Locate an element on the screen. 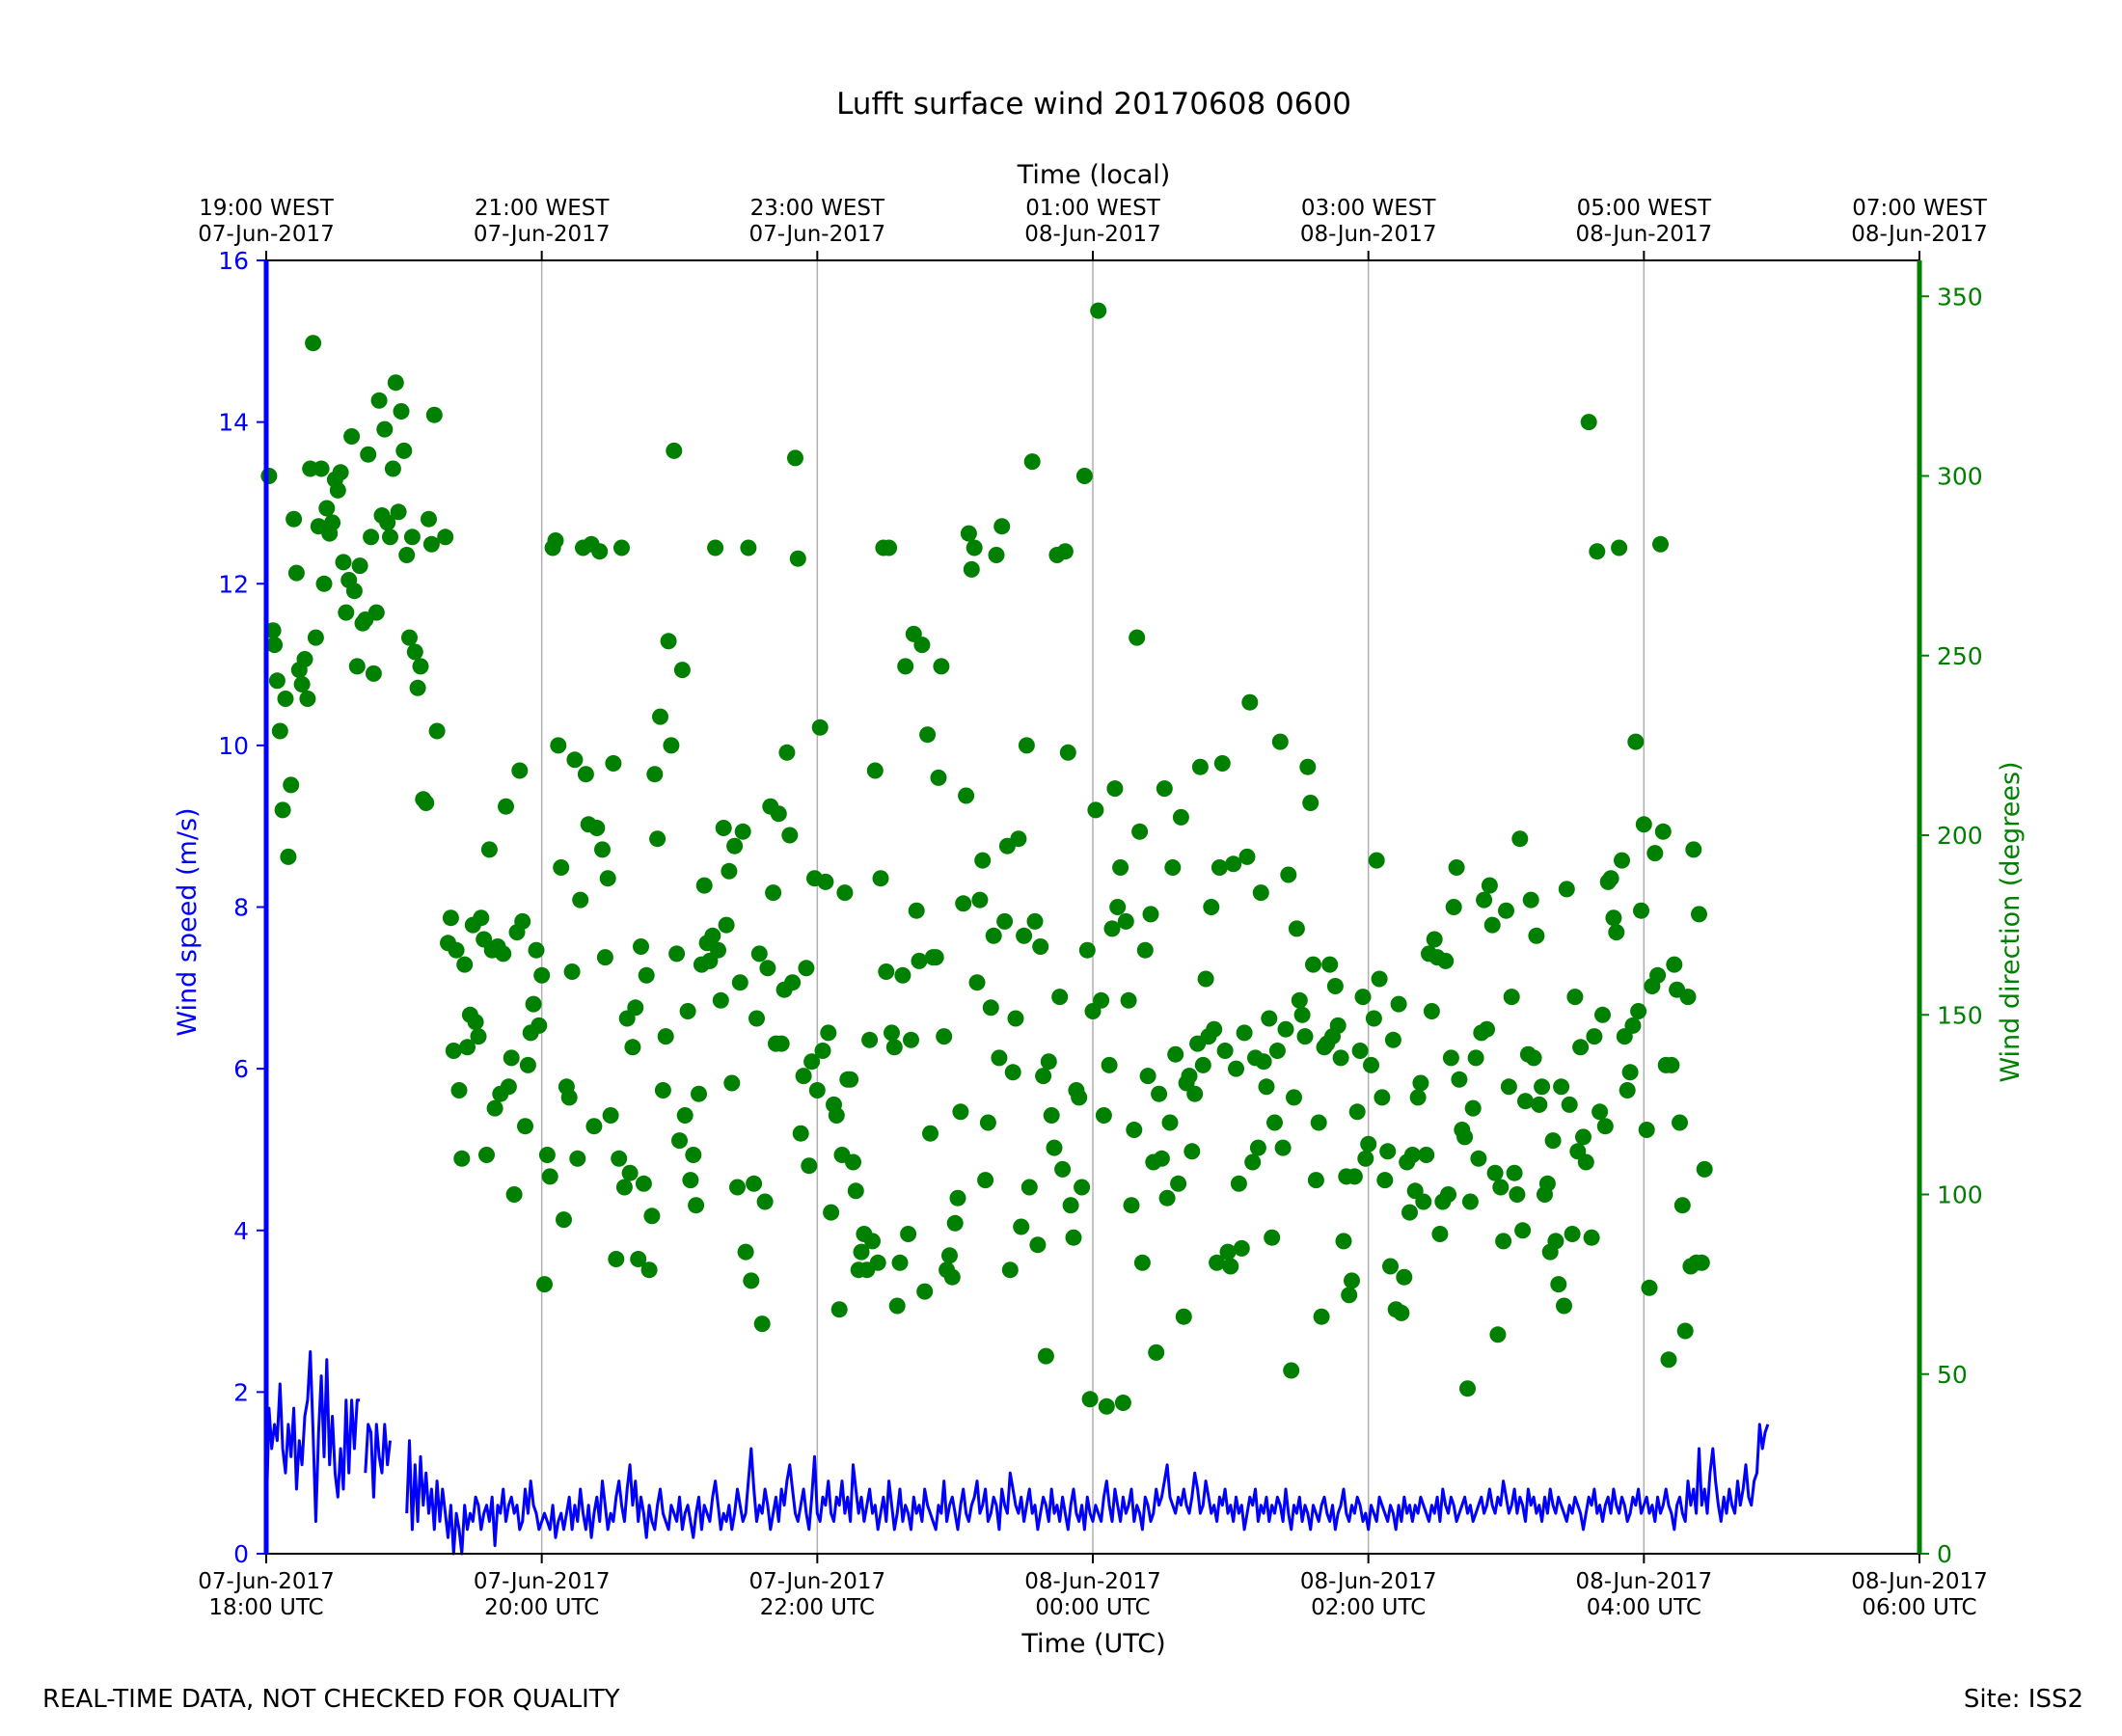 The height and width of the screenshot is (1736, 2122). x-tick-label: 20:00 UTC is located at coordinates (542, 1607).